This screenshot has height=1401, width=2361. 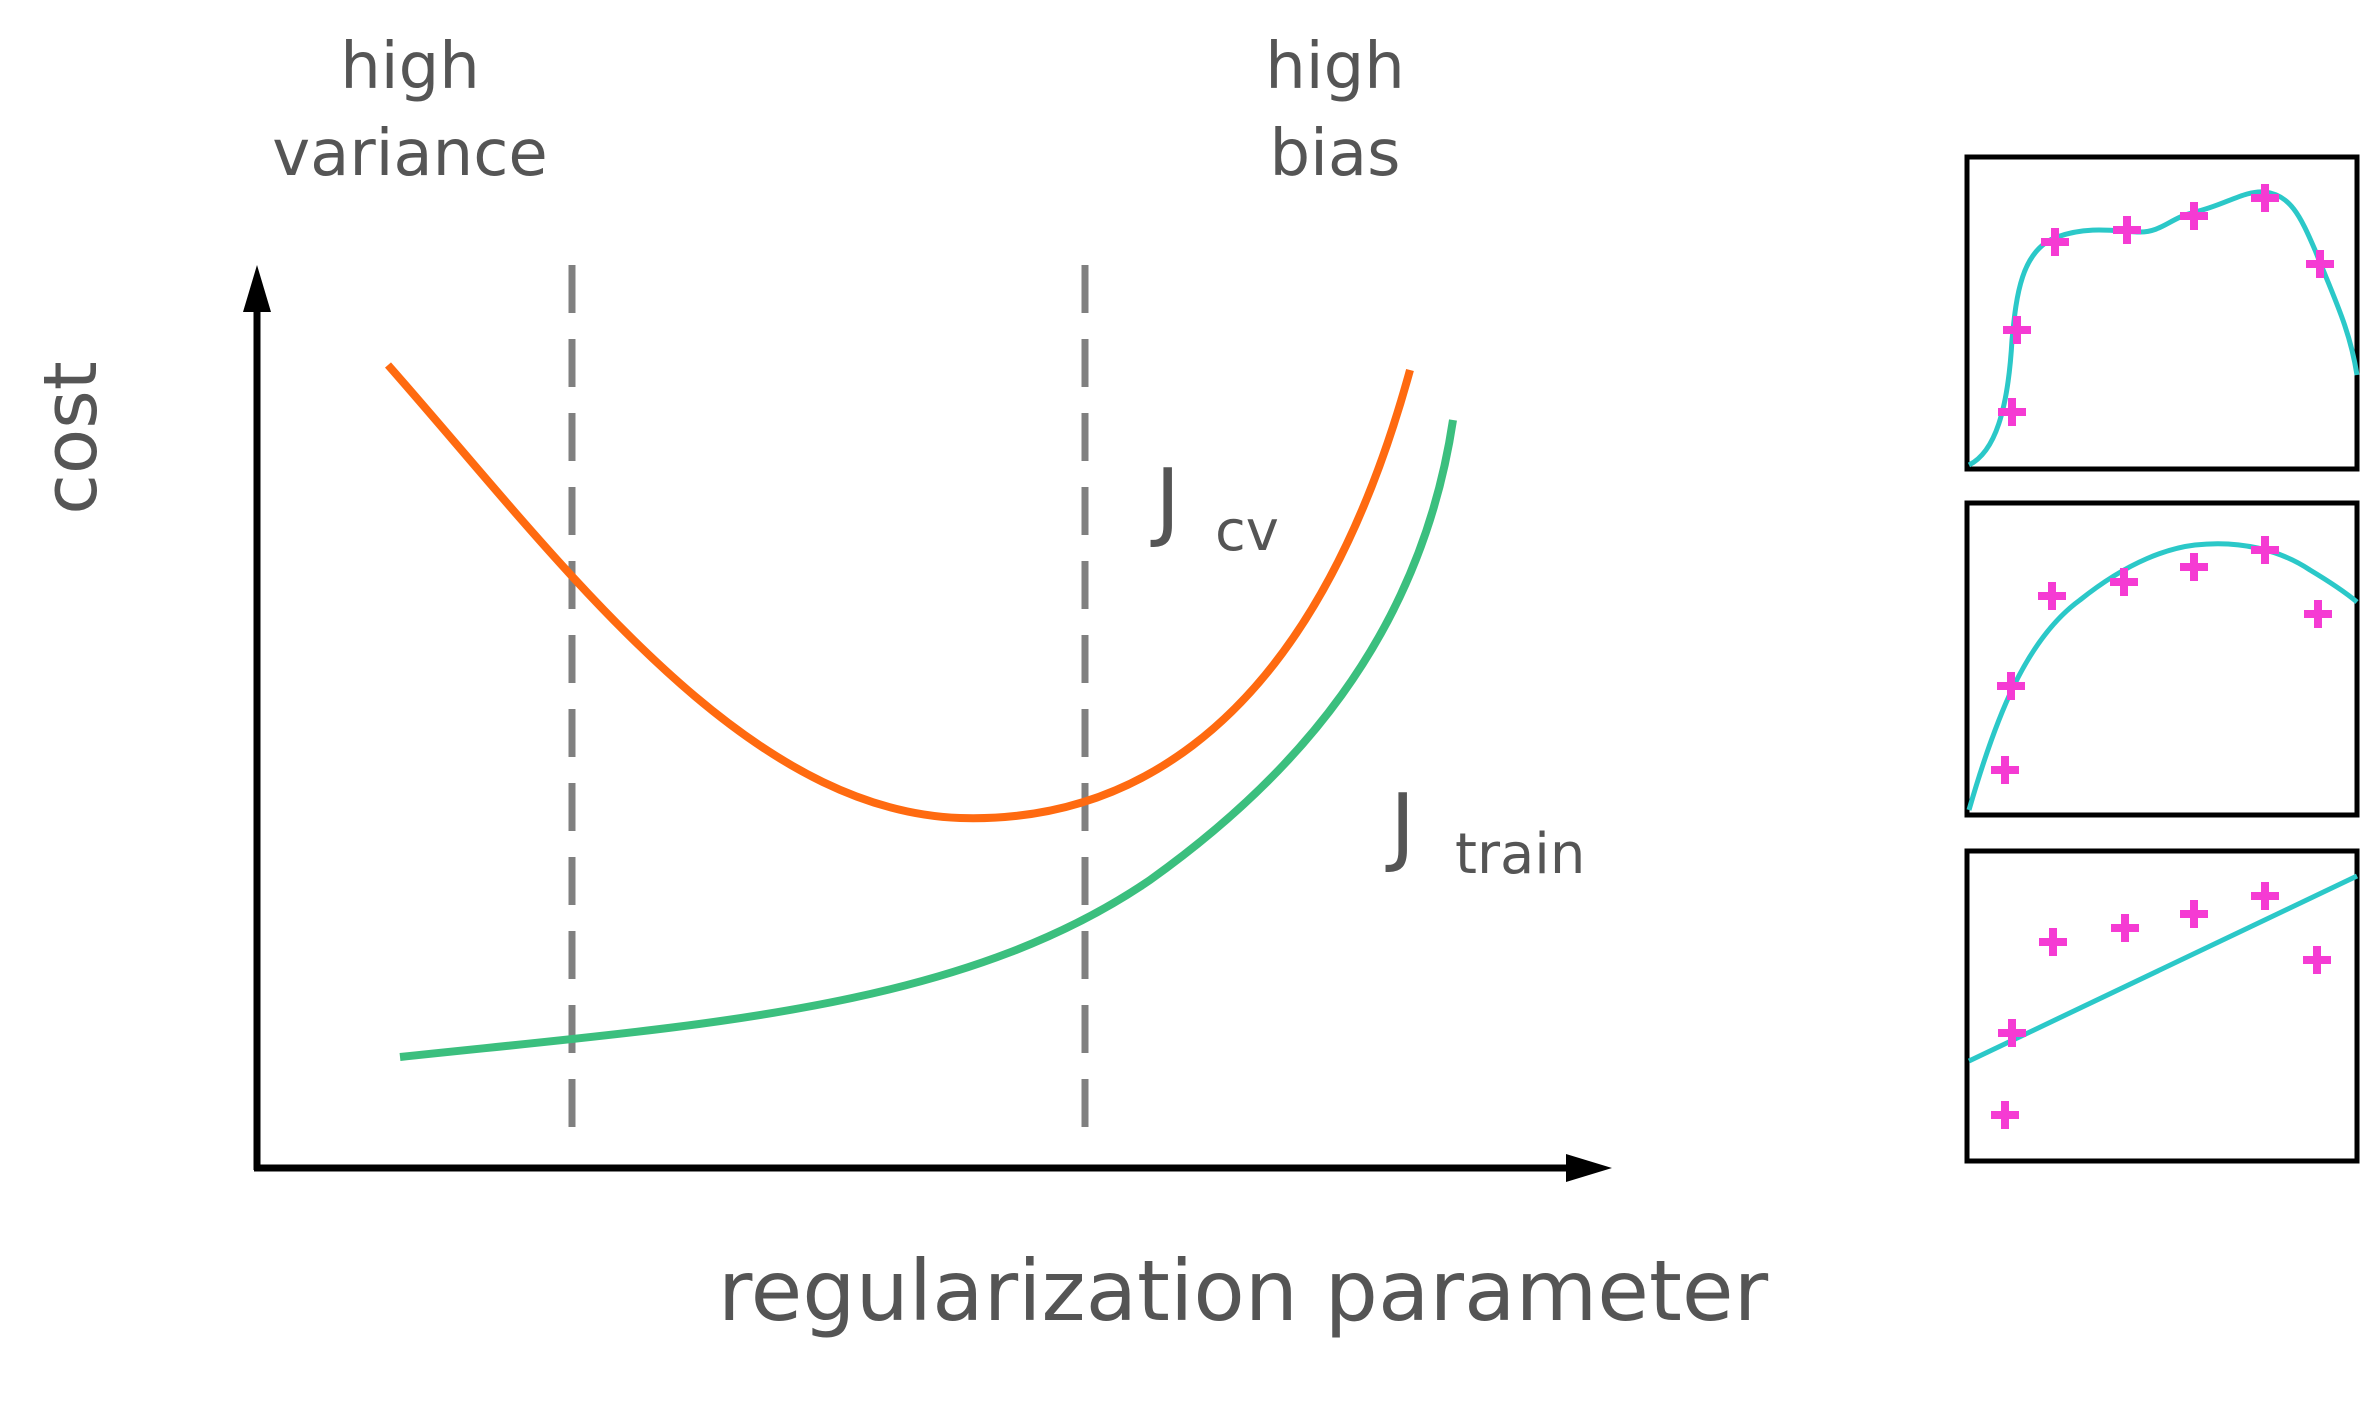 What do you see at coordinates (899, 592) in the screenshot?
I see `cv-curve` at bounding box center [899, 592].